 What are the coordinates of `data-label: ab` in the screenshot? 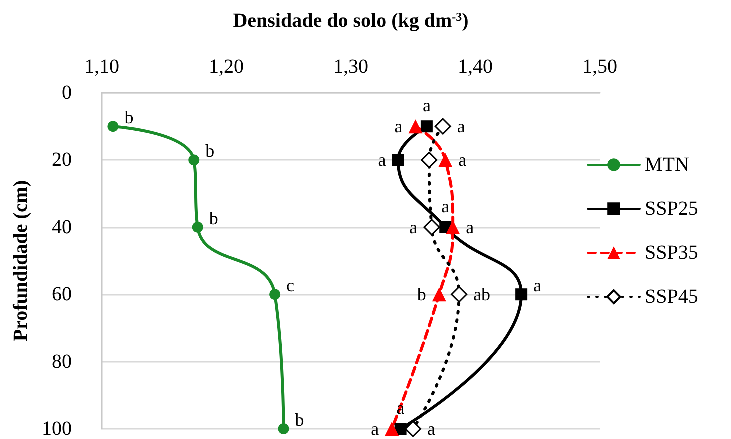 It's located at (482, 294).